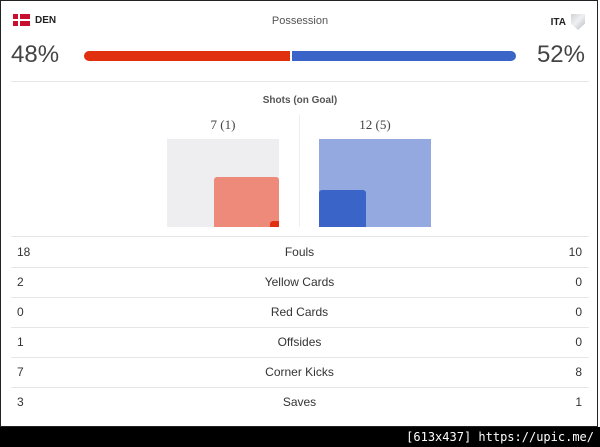 This screenshot has width=600, height=447. What do you see at coordinates (558, 22) in the screenshot?
I see `away-team-code: ITA` at bounding box center [558, 22].